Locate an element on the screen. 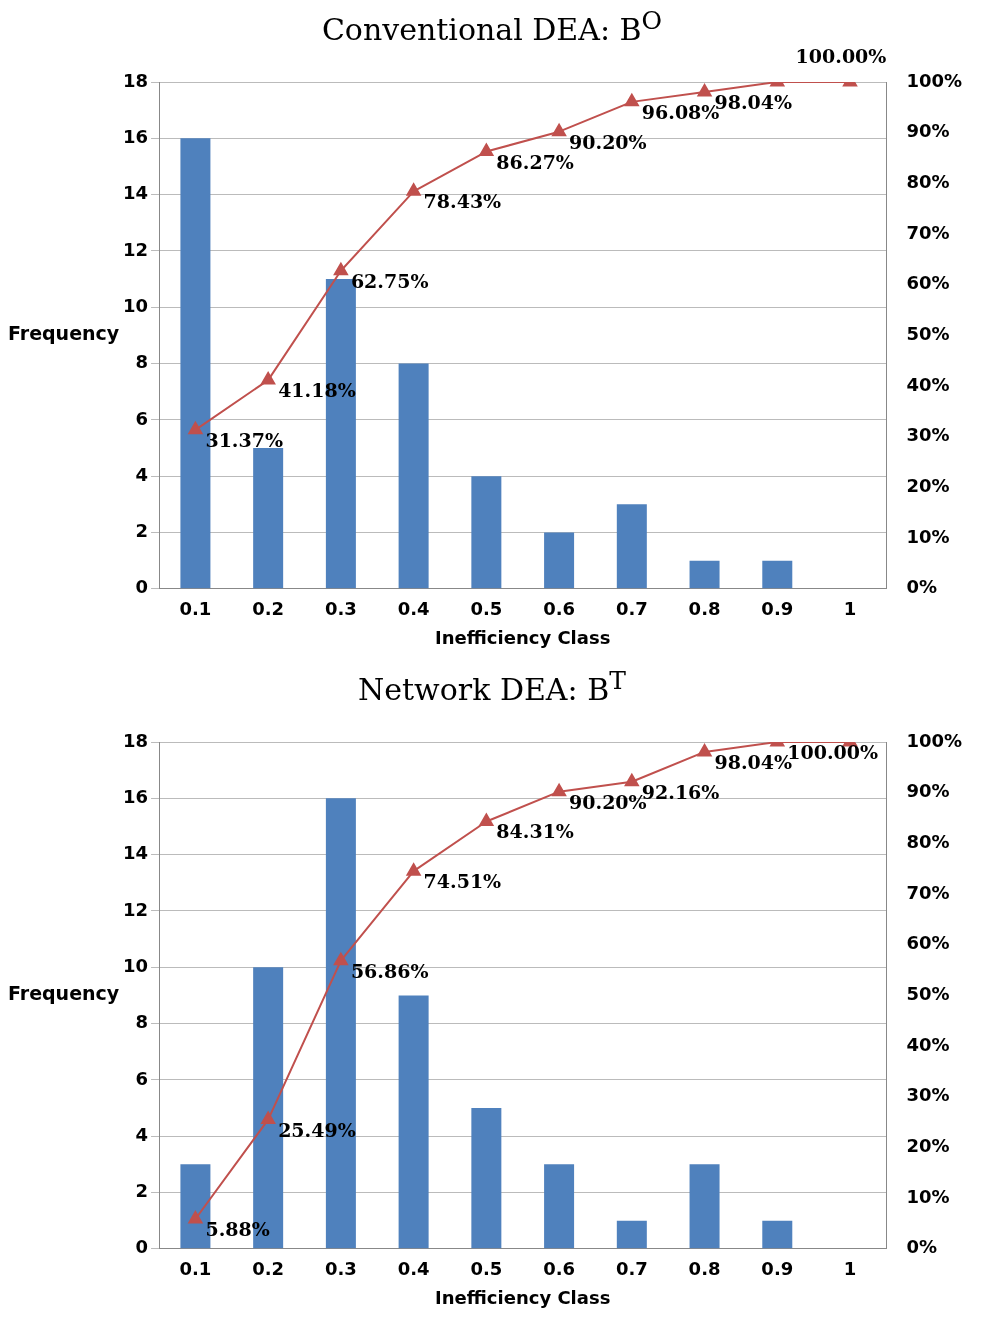 The image size is (984, 1326). data-label: 90.20% is located at coordinates (608, 141).